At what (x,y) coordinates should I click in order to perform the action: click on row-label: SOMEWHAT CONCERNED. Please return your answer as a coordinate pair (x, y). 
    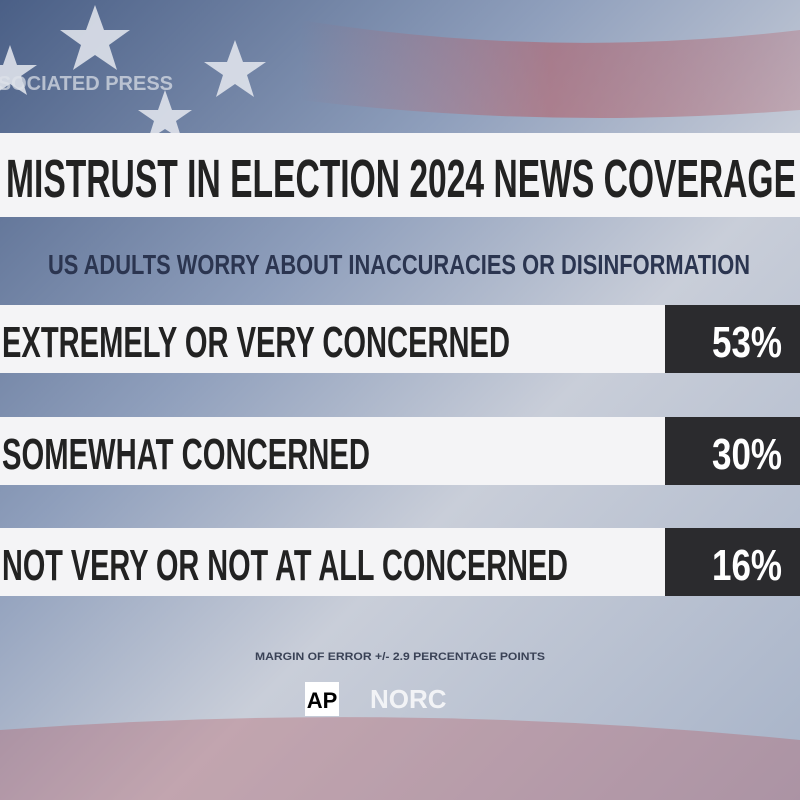
    Looking at the image, I should click on (186, 454).